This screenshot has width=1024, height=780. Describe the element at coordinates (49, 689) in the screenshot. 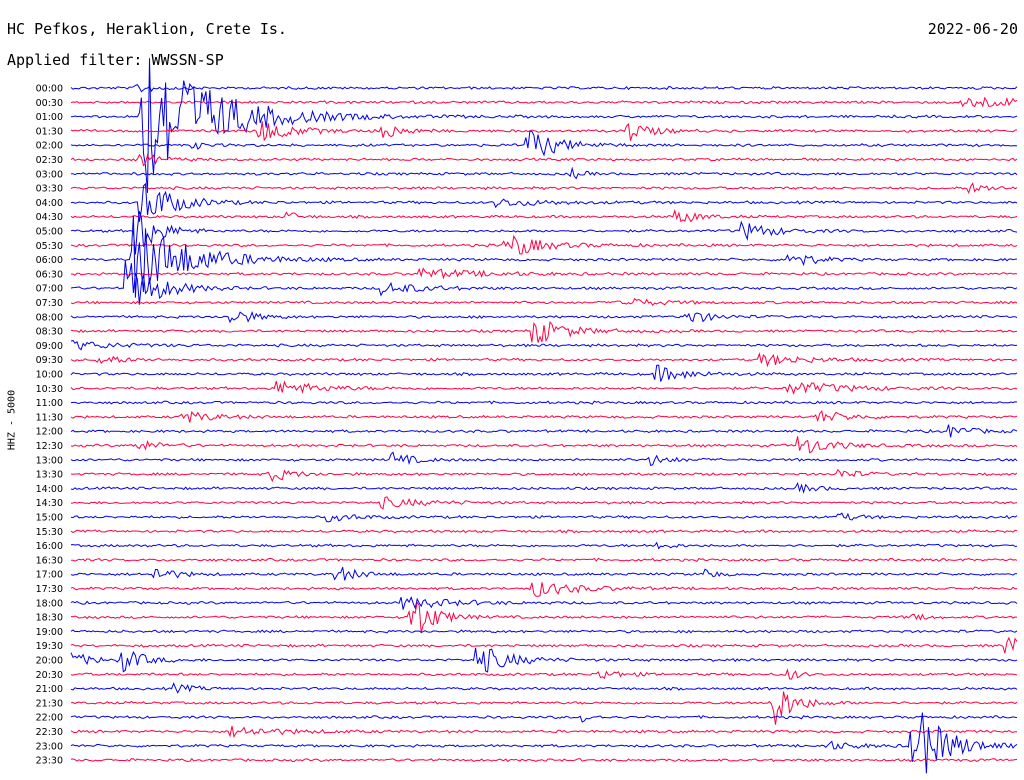

I see `row-time-label: 21:00` at that location.